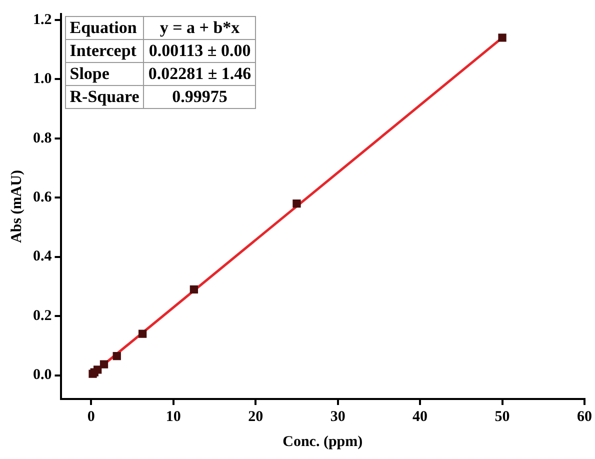 The width and height of the screenshot is (595, 459). Describe the element at coordinates (420, 416) in the screenshot. I see `x-tick-label: 40` at that location.